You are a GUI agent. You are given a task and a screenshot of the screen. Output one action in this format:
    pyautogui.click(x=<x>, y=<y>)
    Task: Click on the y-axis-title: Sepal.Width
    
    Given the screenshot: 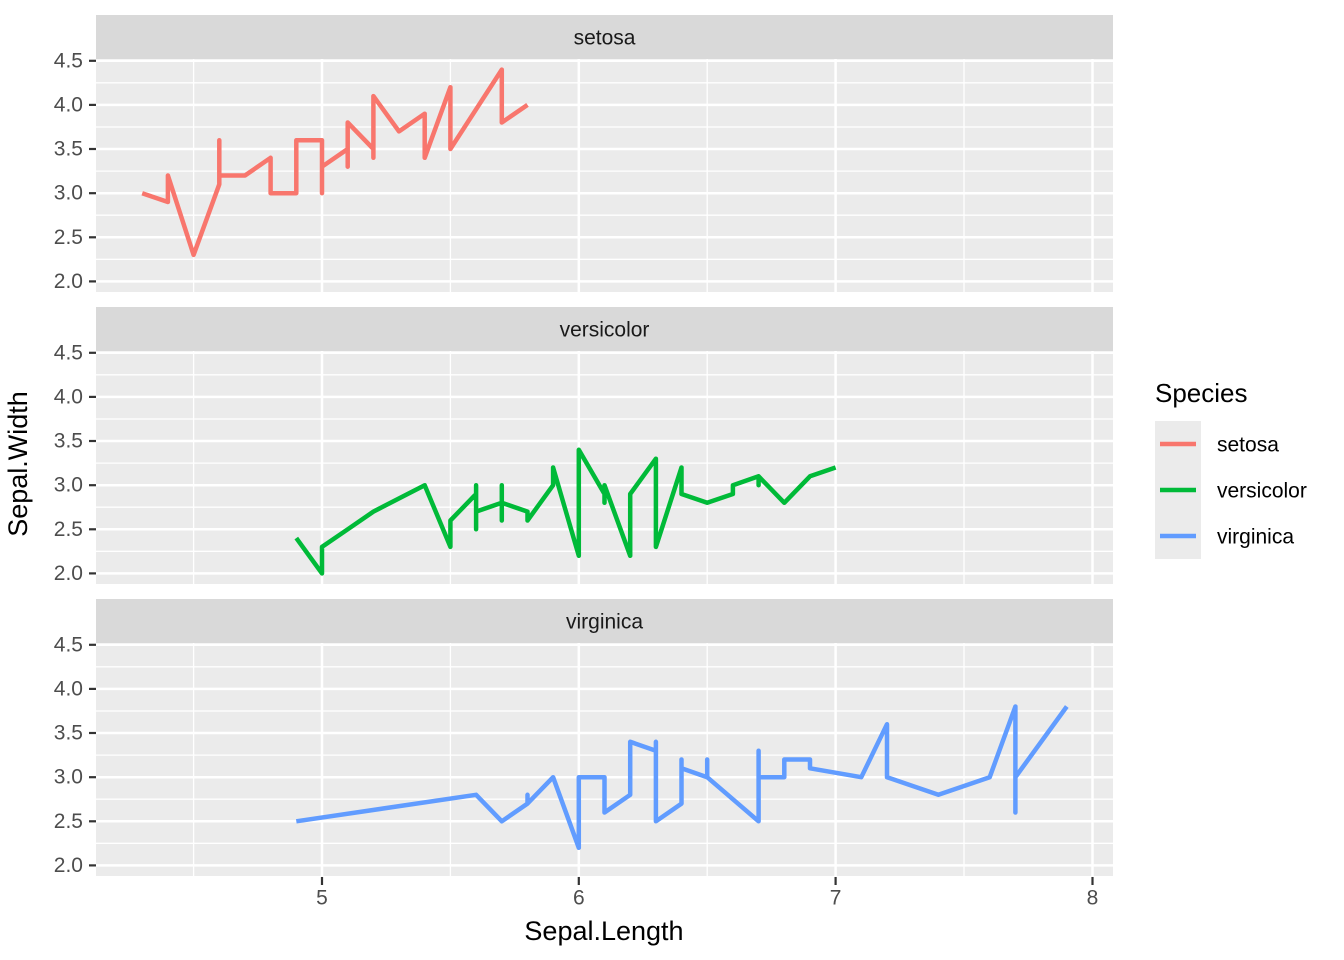 What is the action you would take?
    pyautogui.click(x=18, y=464)
    